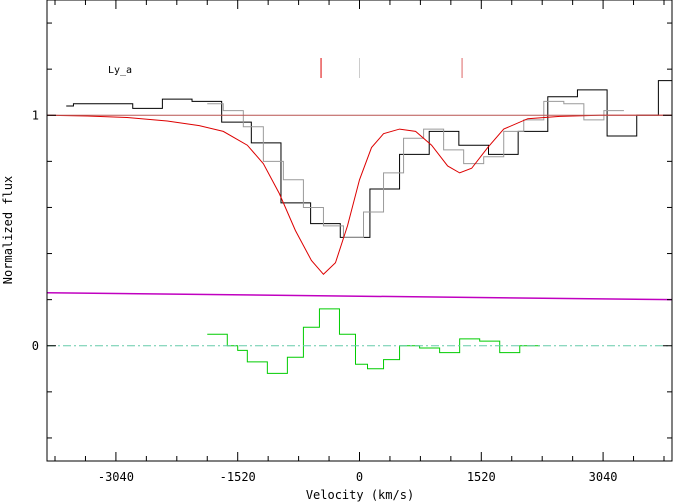 The image size is (675, 504). Describe the element at coordinates (603, 477) in the screenshot. I see `x-tick-label: 3040` at that location.